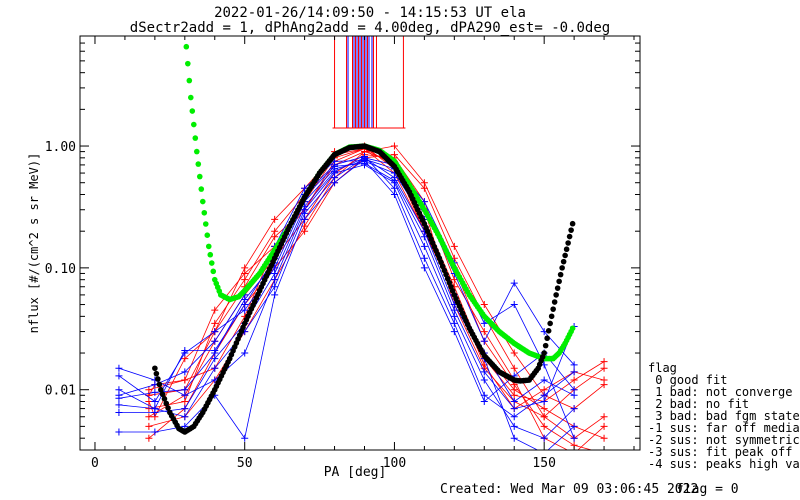 The image size is (800, 500). I want to click on flag-legend-item: 3 bad: bad fgm state, so click(724, 416).